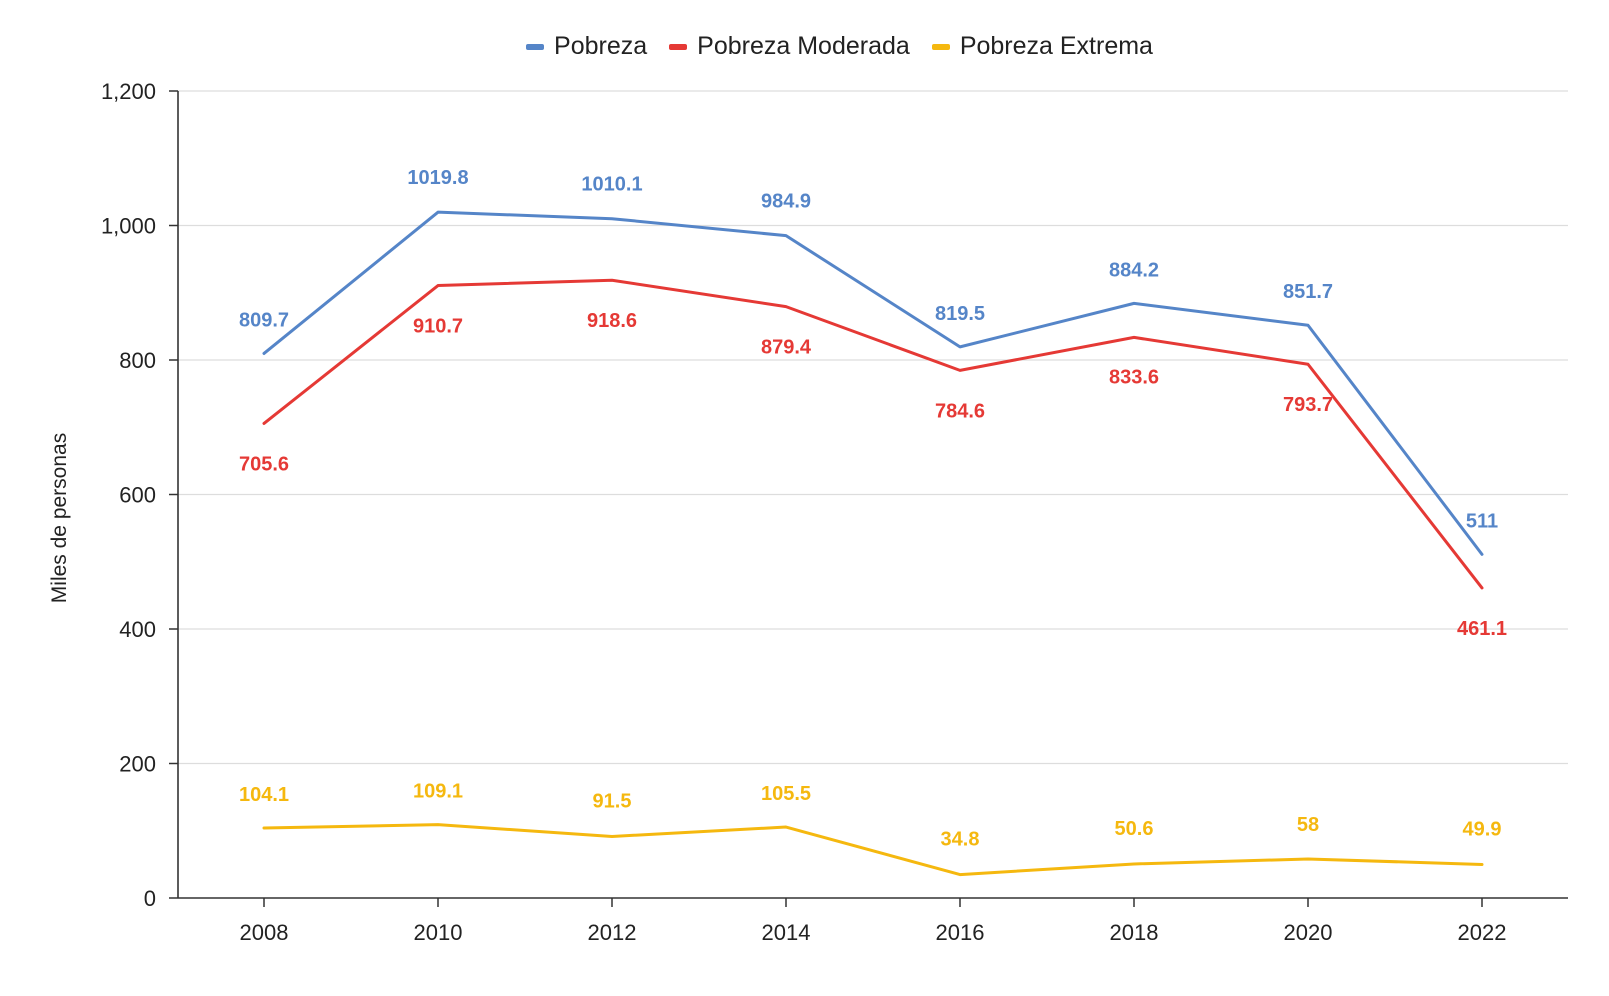  What do you see at coordinates (612, 801) in the screenshot?
I see `data-label: 91.5` at bounding box center [612, 801].